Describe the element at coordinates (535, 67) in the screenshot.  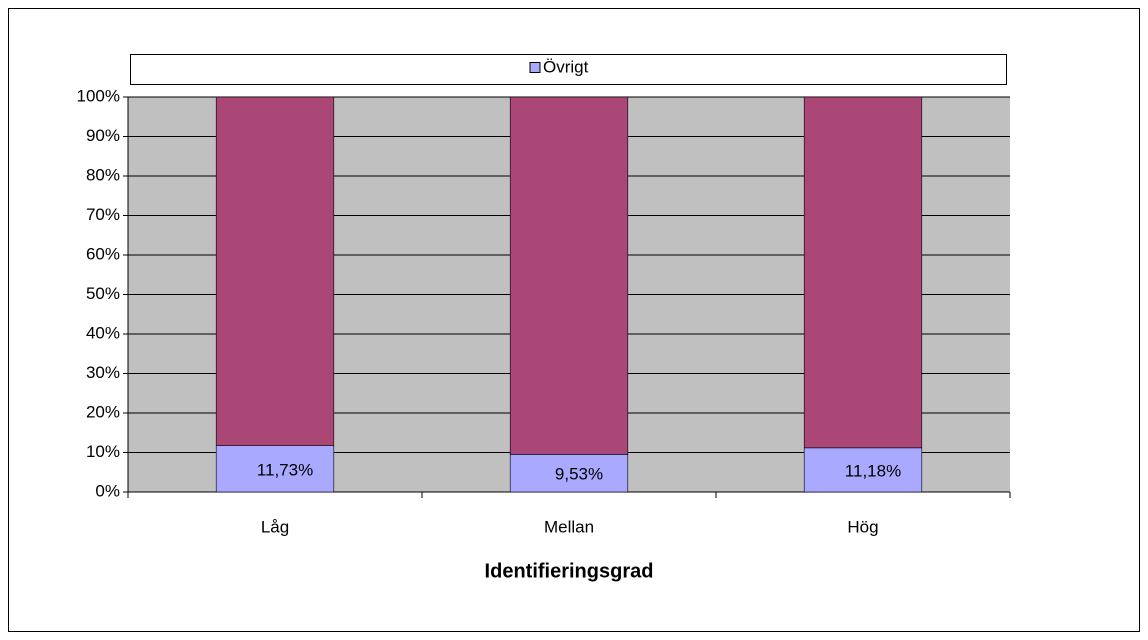
I see `legend-marker` at that location.